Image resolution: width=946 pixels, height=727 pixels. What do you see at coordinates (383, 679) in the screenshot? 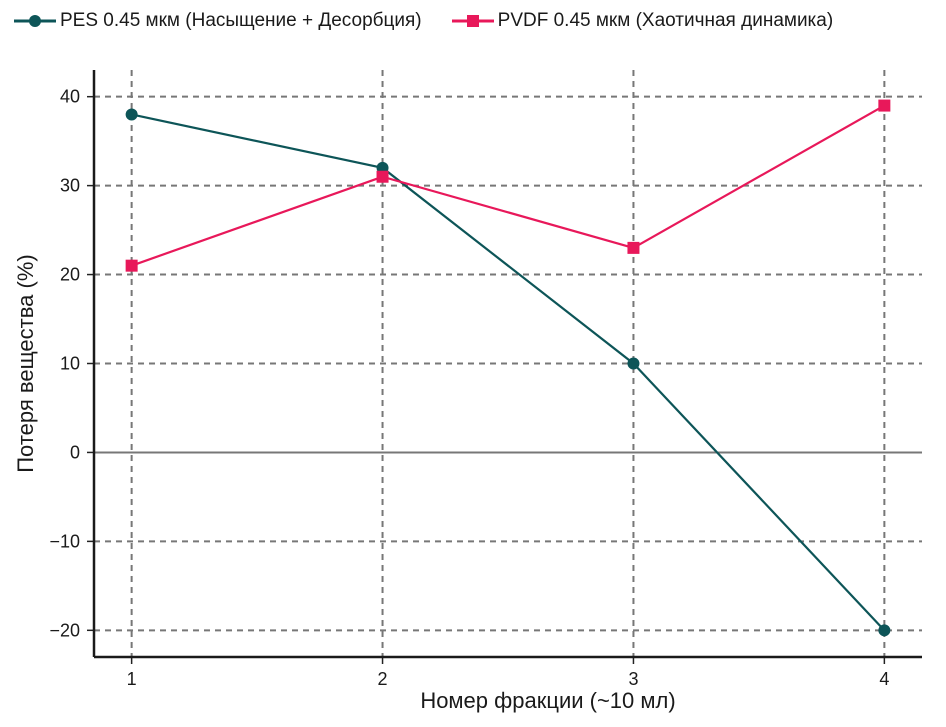
I see `x-tick-label: 2` at bounding box center [383, 679].